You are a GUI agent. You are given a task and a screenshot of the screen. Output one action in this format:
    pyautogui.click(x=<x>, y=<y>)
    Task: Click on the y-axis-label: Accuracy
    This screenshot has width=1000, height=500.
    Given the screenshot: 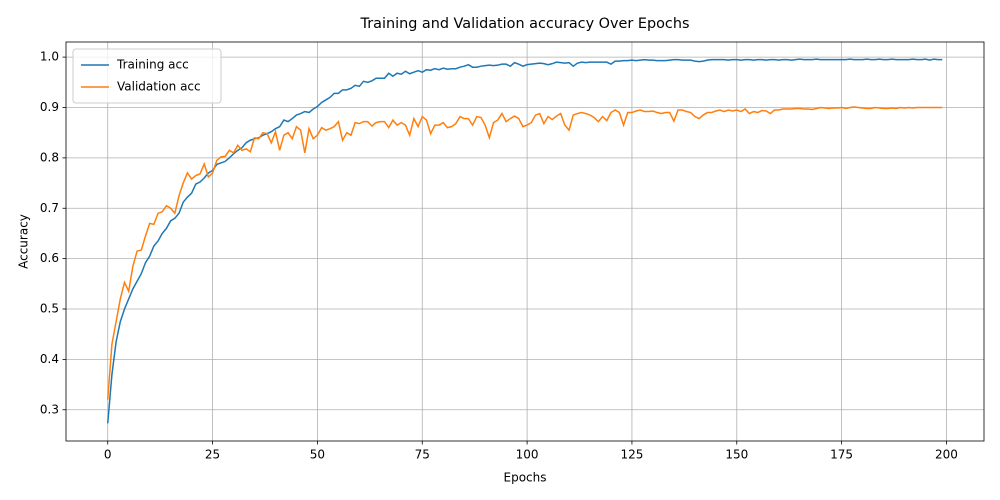 What is the action you would take?
    pyautogui.click(x=24, y=241)
    